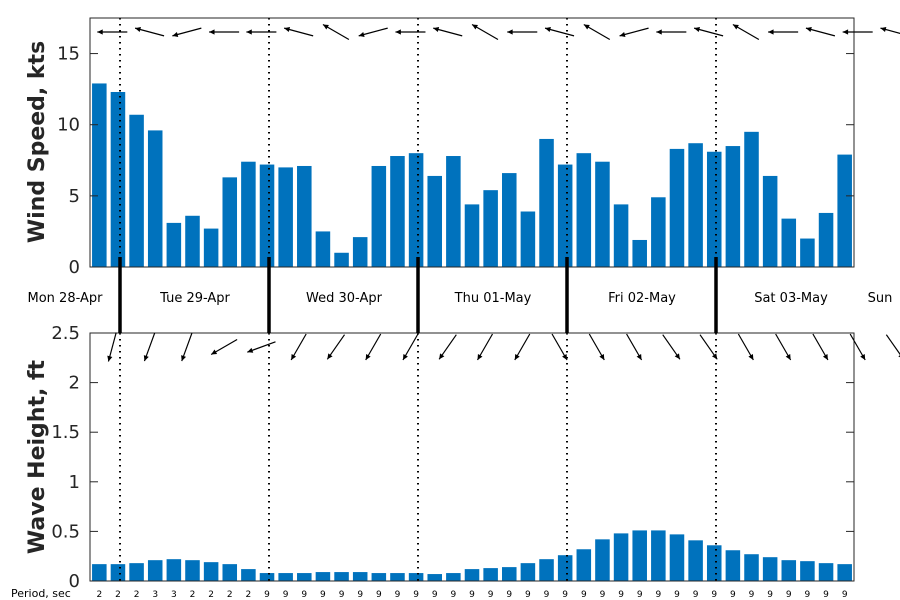  I want to click on y-tick-label: 5, so click(74, 196).